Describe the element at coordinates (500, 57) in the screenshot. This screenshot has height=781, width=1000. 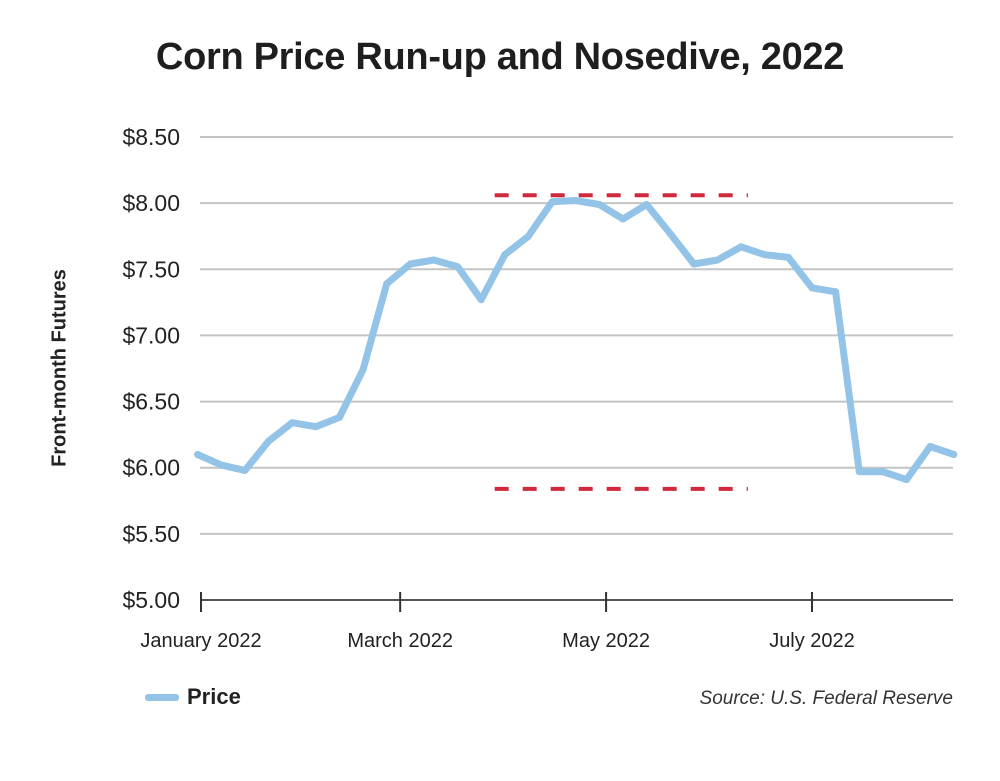
I see `chart-title: Corn Price Run-up and Nosedive, 2022` at that location.